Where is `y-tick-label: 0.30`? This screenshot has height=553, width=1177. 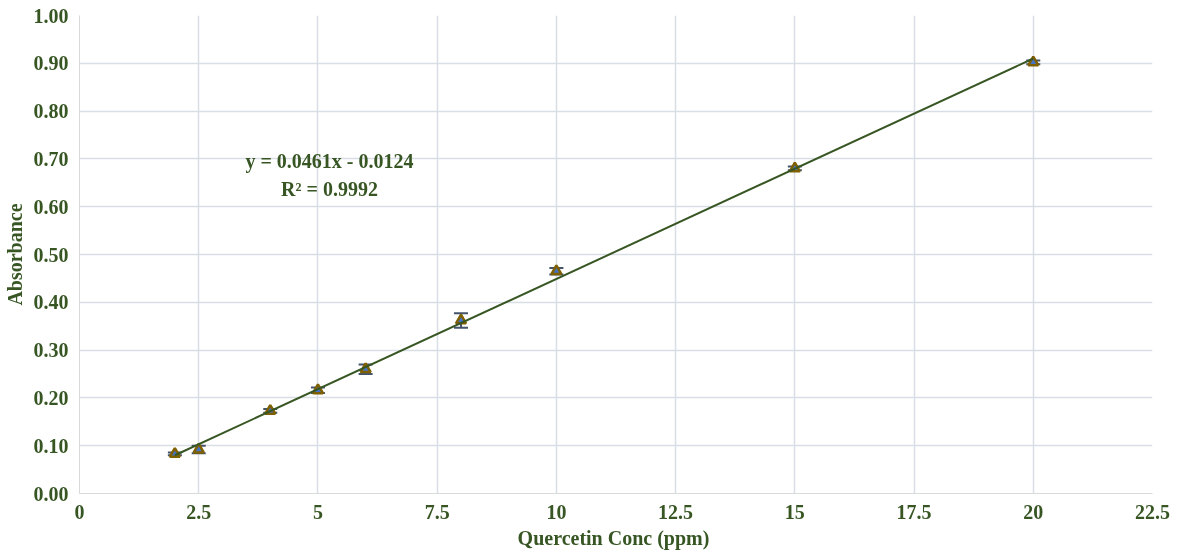 y-tick-label: 0.30 is located at coordinates (51, 350).